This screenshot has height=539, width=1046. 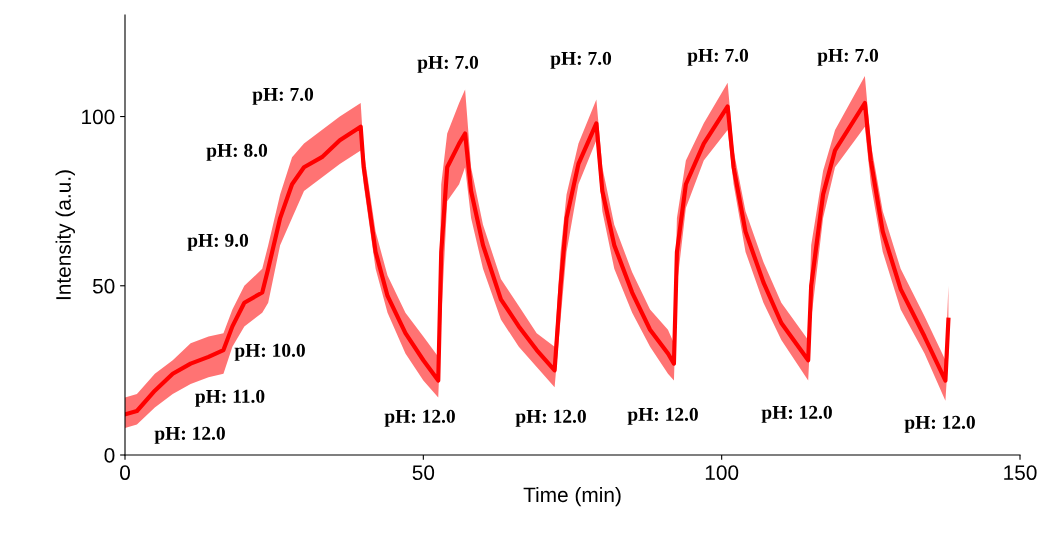 What do you see at coordinates (109, 455) in the screenshot?
I see `y-tick-label: 0` at bounding box center [109, 455].